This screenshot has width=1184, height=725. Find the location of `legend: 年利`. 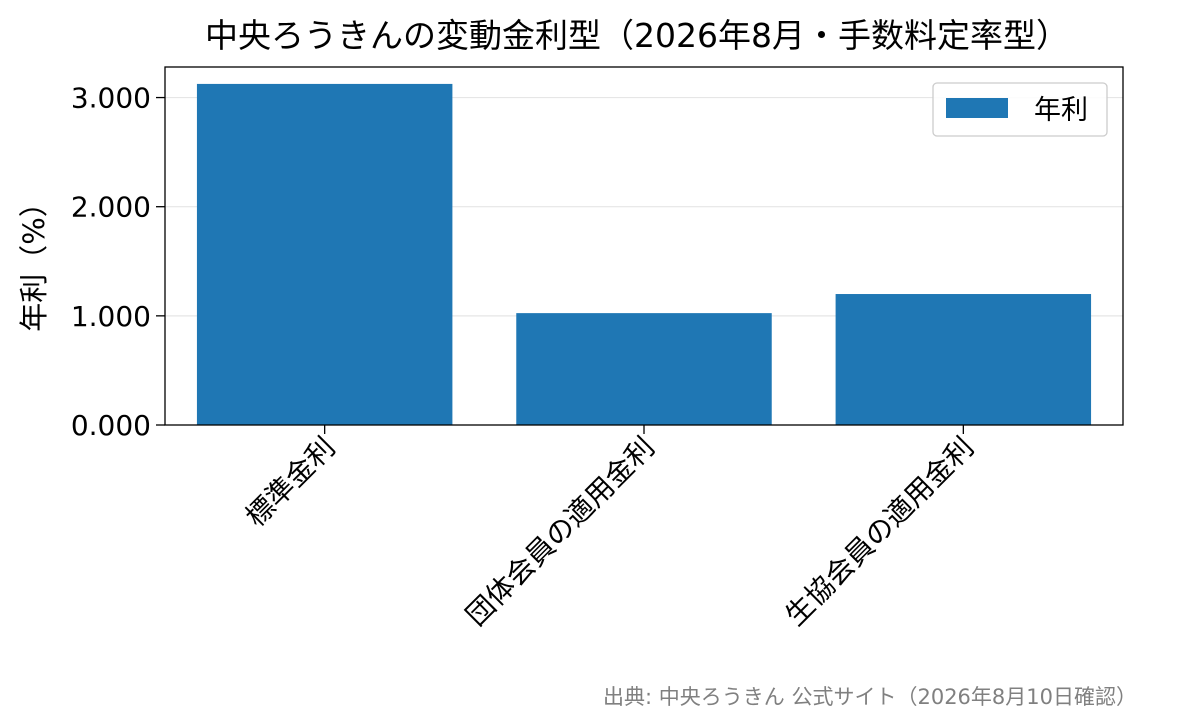

legend: 年利 is located at coordinates (1020, 109).